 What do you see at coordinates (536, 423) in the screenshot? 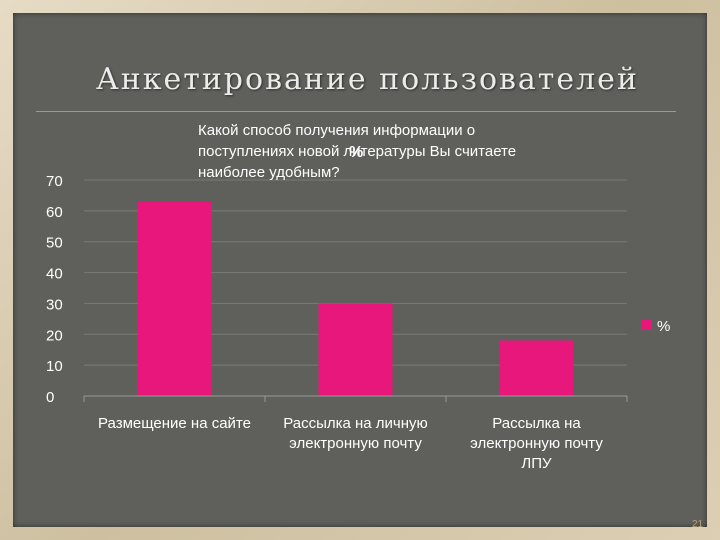
I see `x-tick-label: Рассылка на` at bounding box center [536, 423].